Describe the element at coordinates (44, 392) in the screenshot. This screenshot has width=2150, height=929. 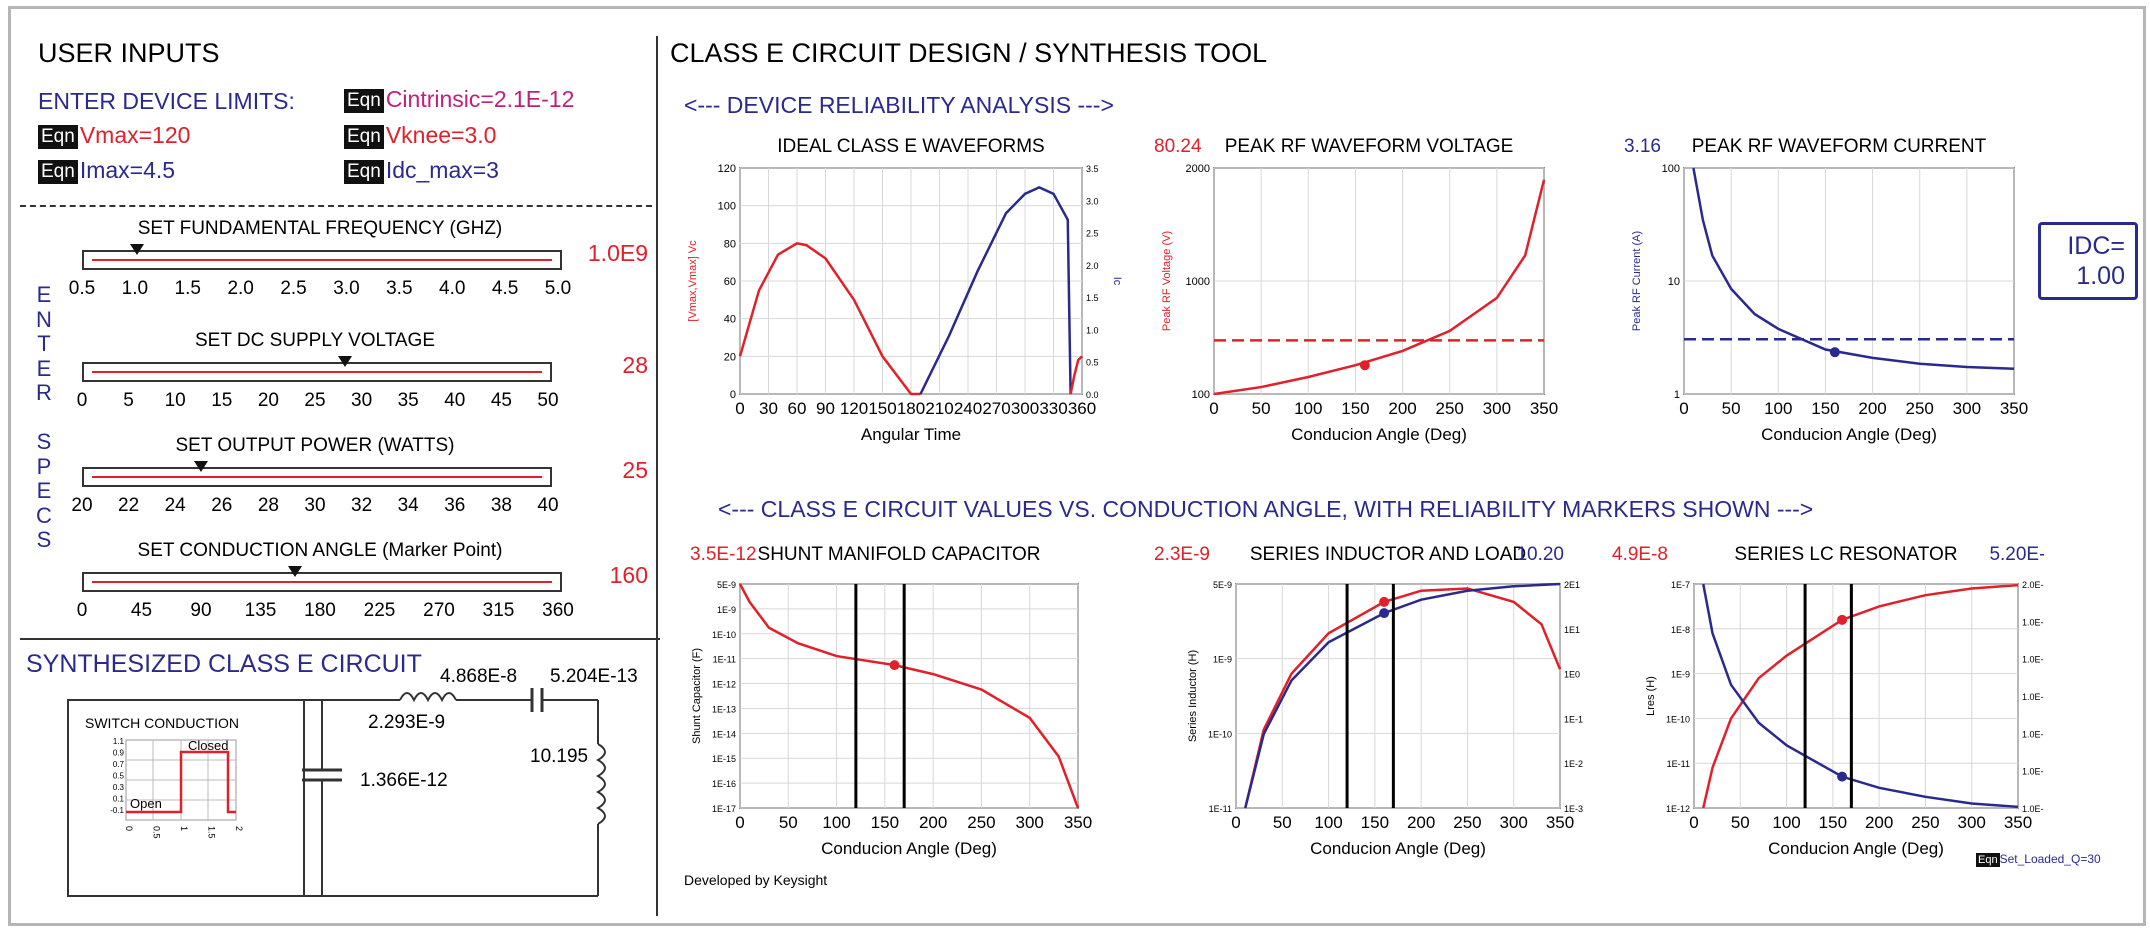
I see `enter-specs-letter: R` at that location.